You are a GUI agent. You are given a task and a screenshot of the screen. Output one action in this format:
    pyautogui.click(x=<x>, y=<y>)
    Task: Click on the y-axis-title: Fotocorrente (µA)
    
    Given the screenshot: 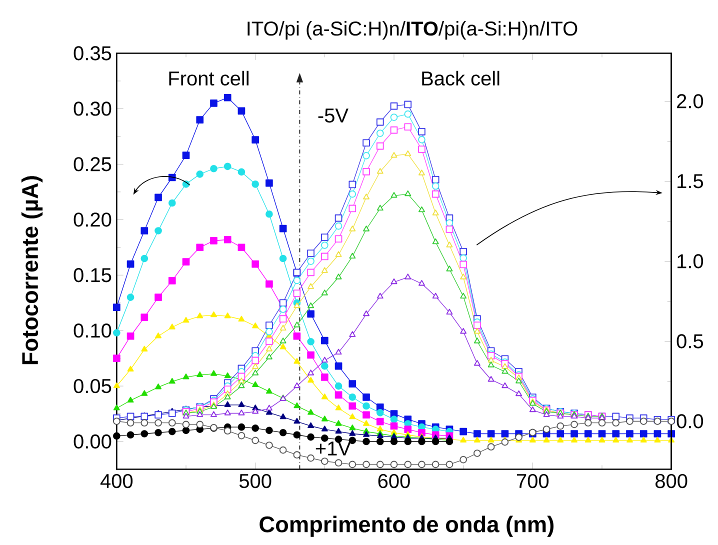 What is the action you would take?
    pyautogui.click(x=32, y=270)
    